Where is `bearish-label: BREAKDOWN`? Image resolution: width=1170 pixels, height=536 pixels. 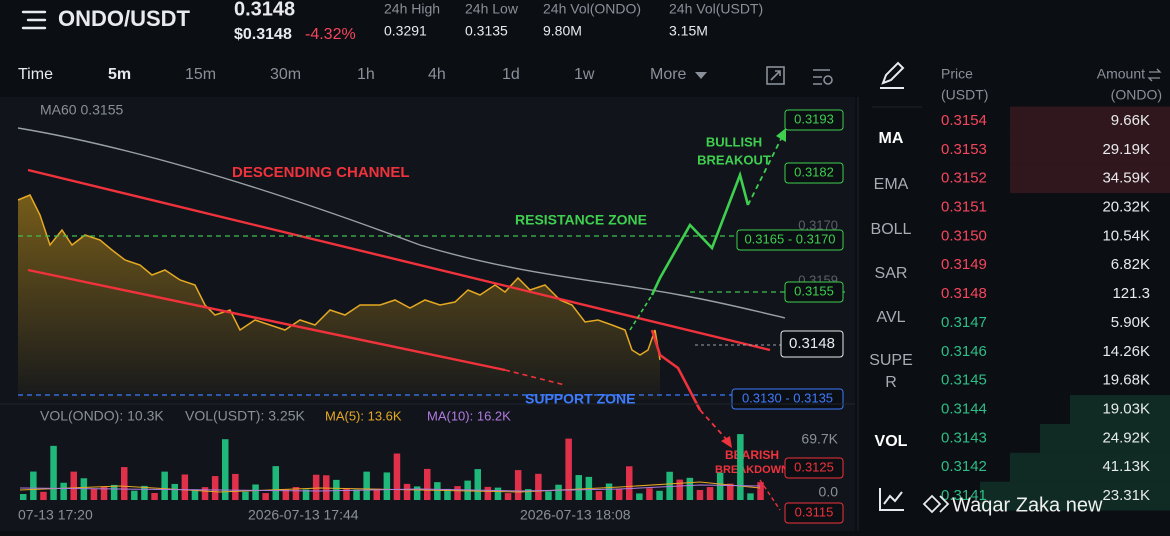 bearish-label: BREAKDOWN is located at coordinates (752, 470).